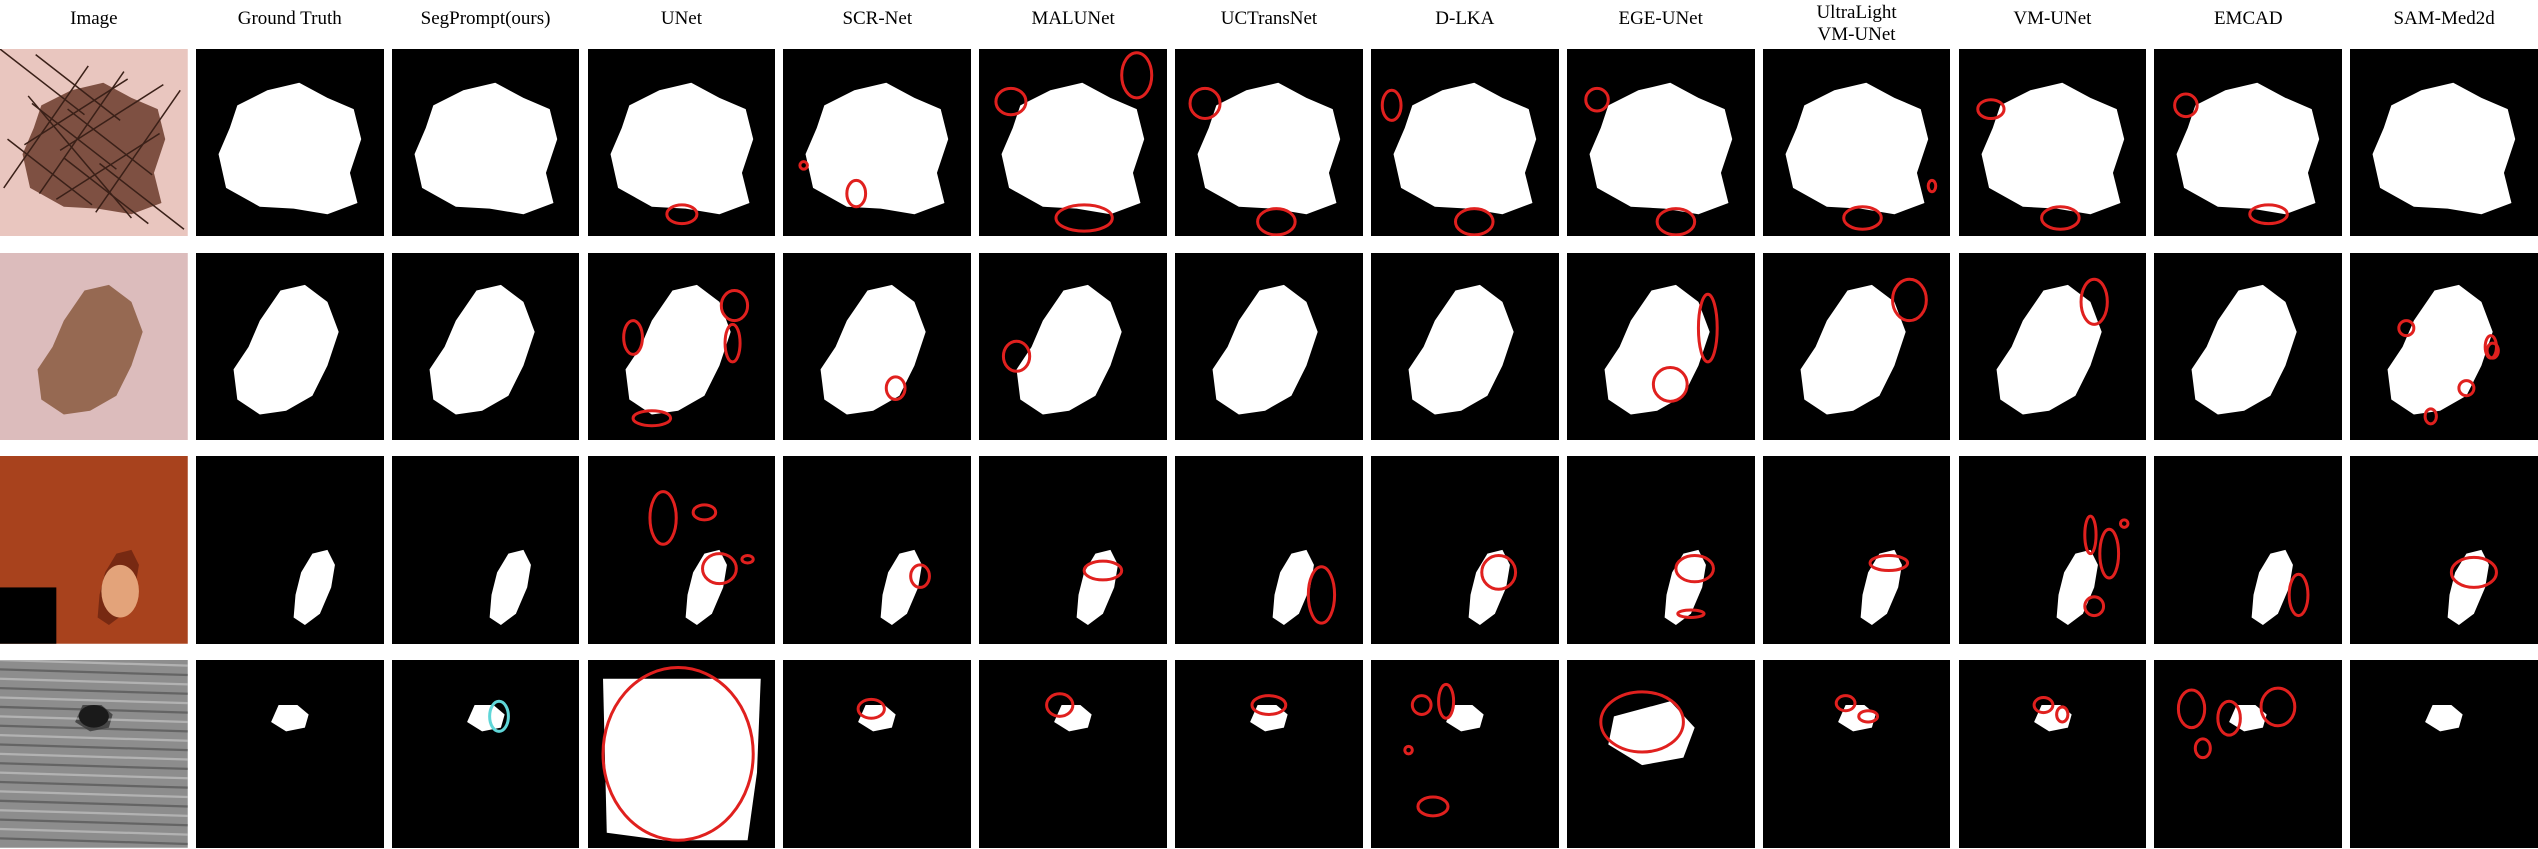  I want to click on column-header: VM-UNet, so click(2052, 18).